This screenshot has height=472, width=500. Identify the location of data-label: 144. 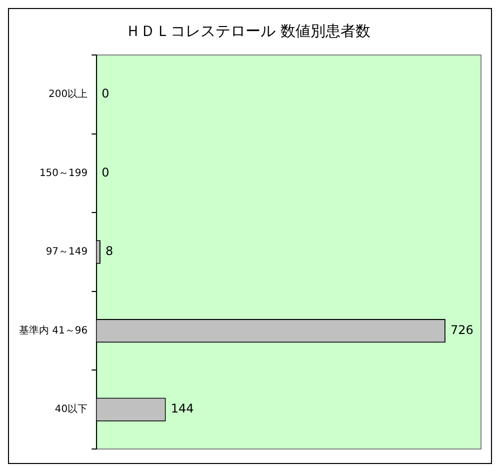
(182, 409).